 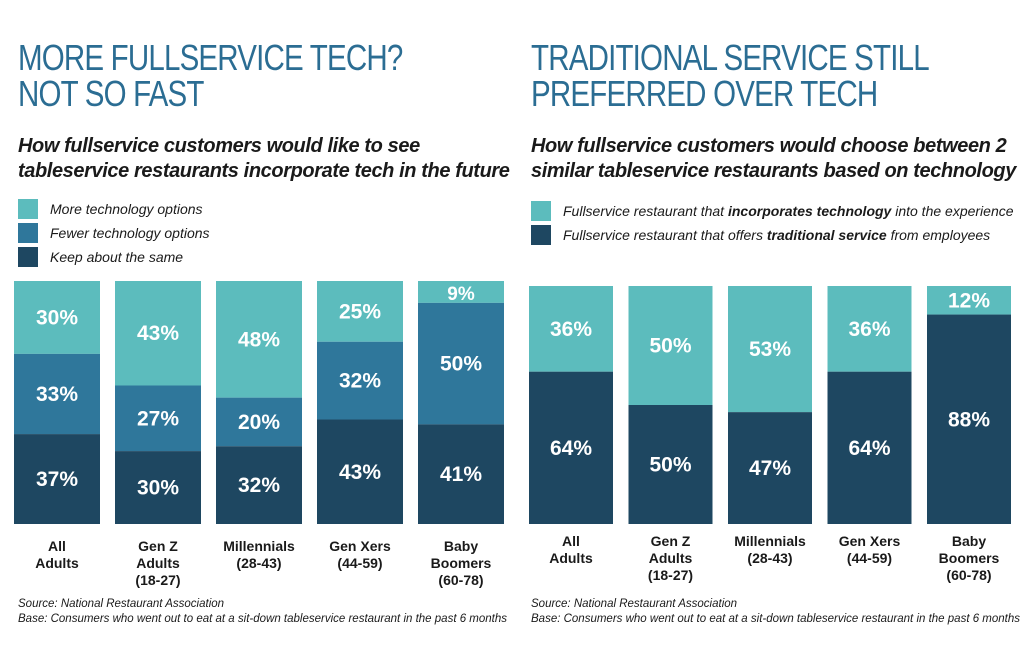 I want to click on left-category-label-millennials-28-43-line-1: (28-43), so click(x=258, y=563).